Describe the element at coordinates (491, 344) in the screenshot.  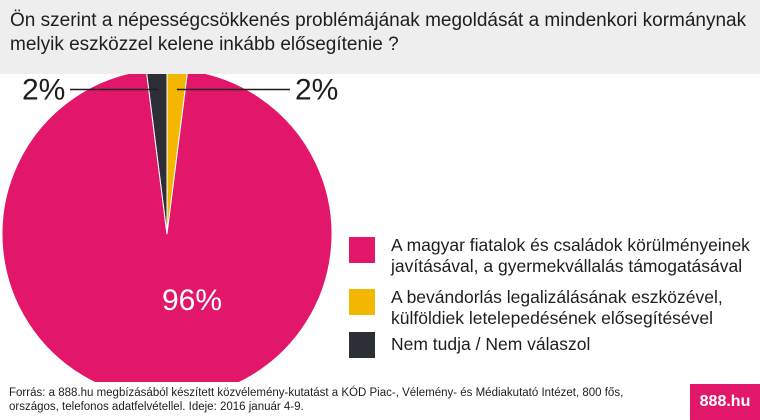
I see `legend-label-dont-know: Nem tudja / Nem válaszol` at that location.